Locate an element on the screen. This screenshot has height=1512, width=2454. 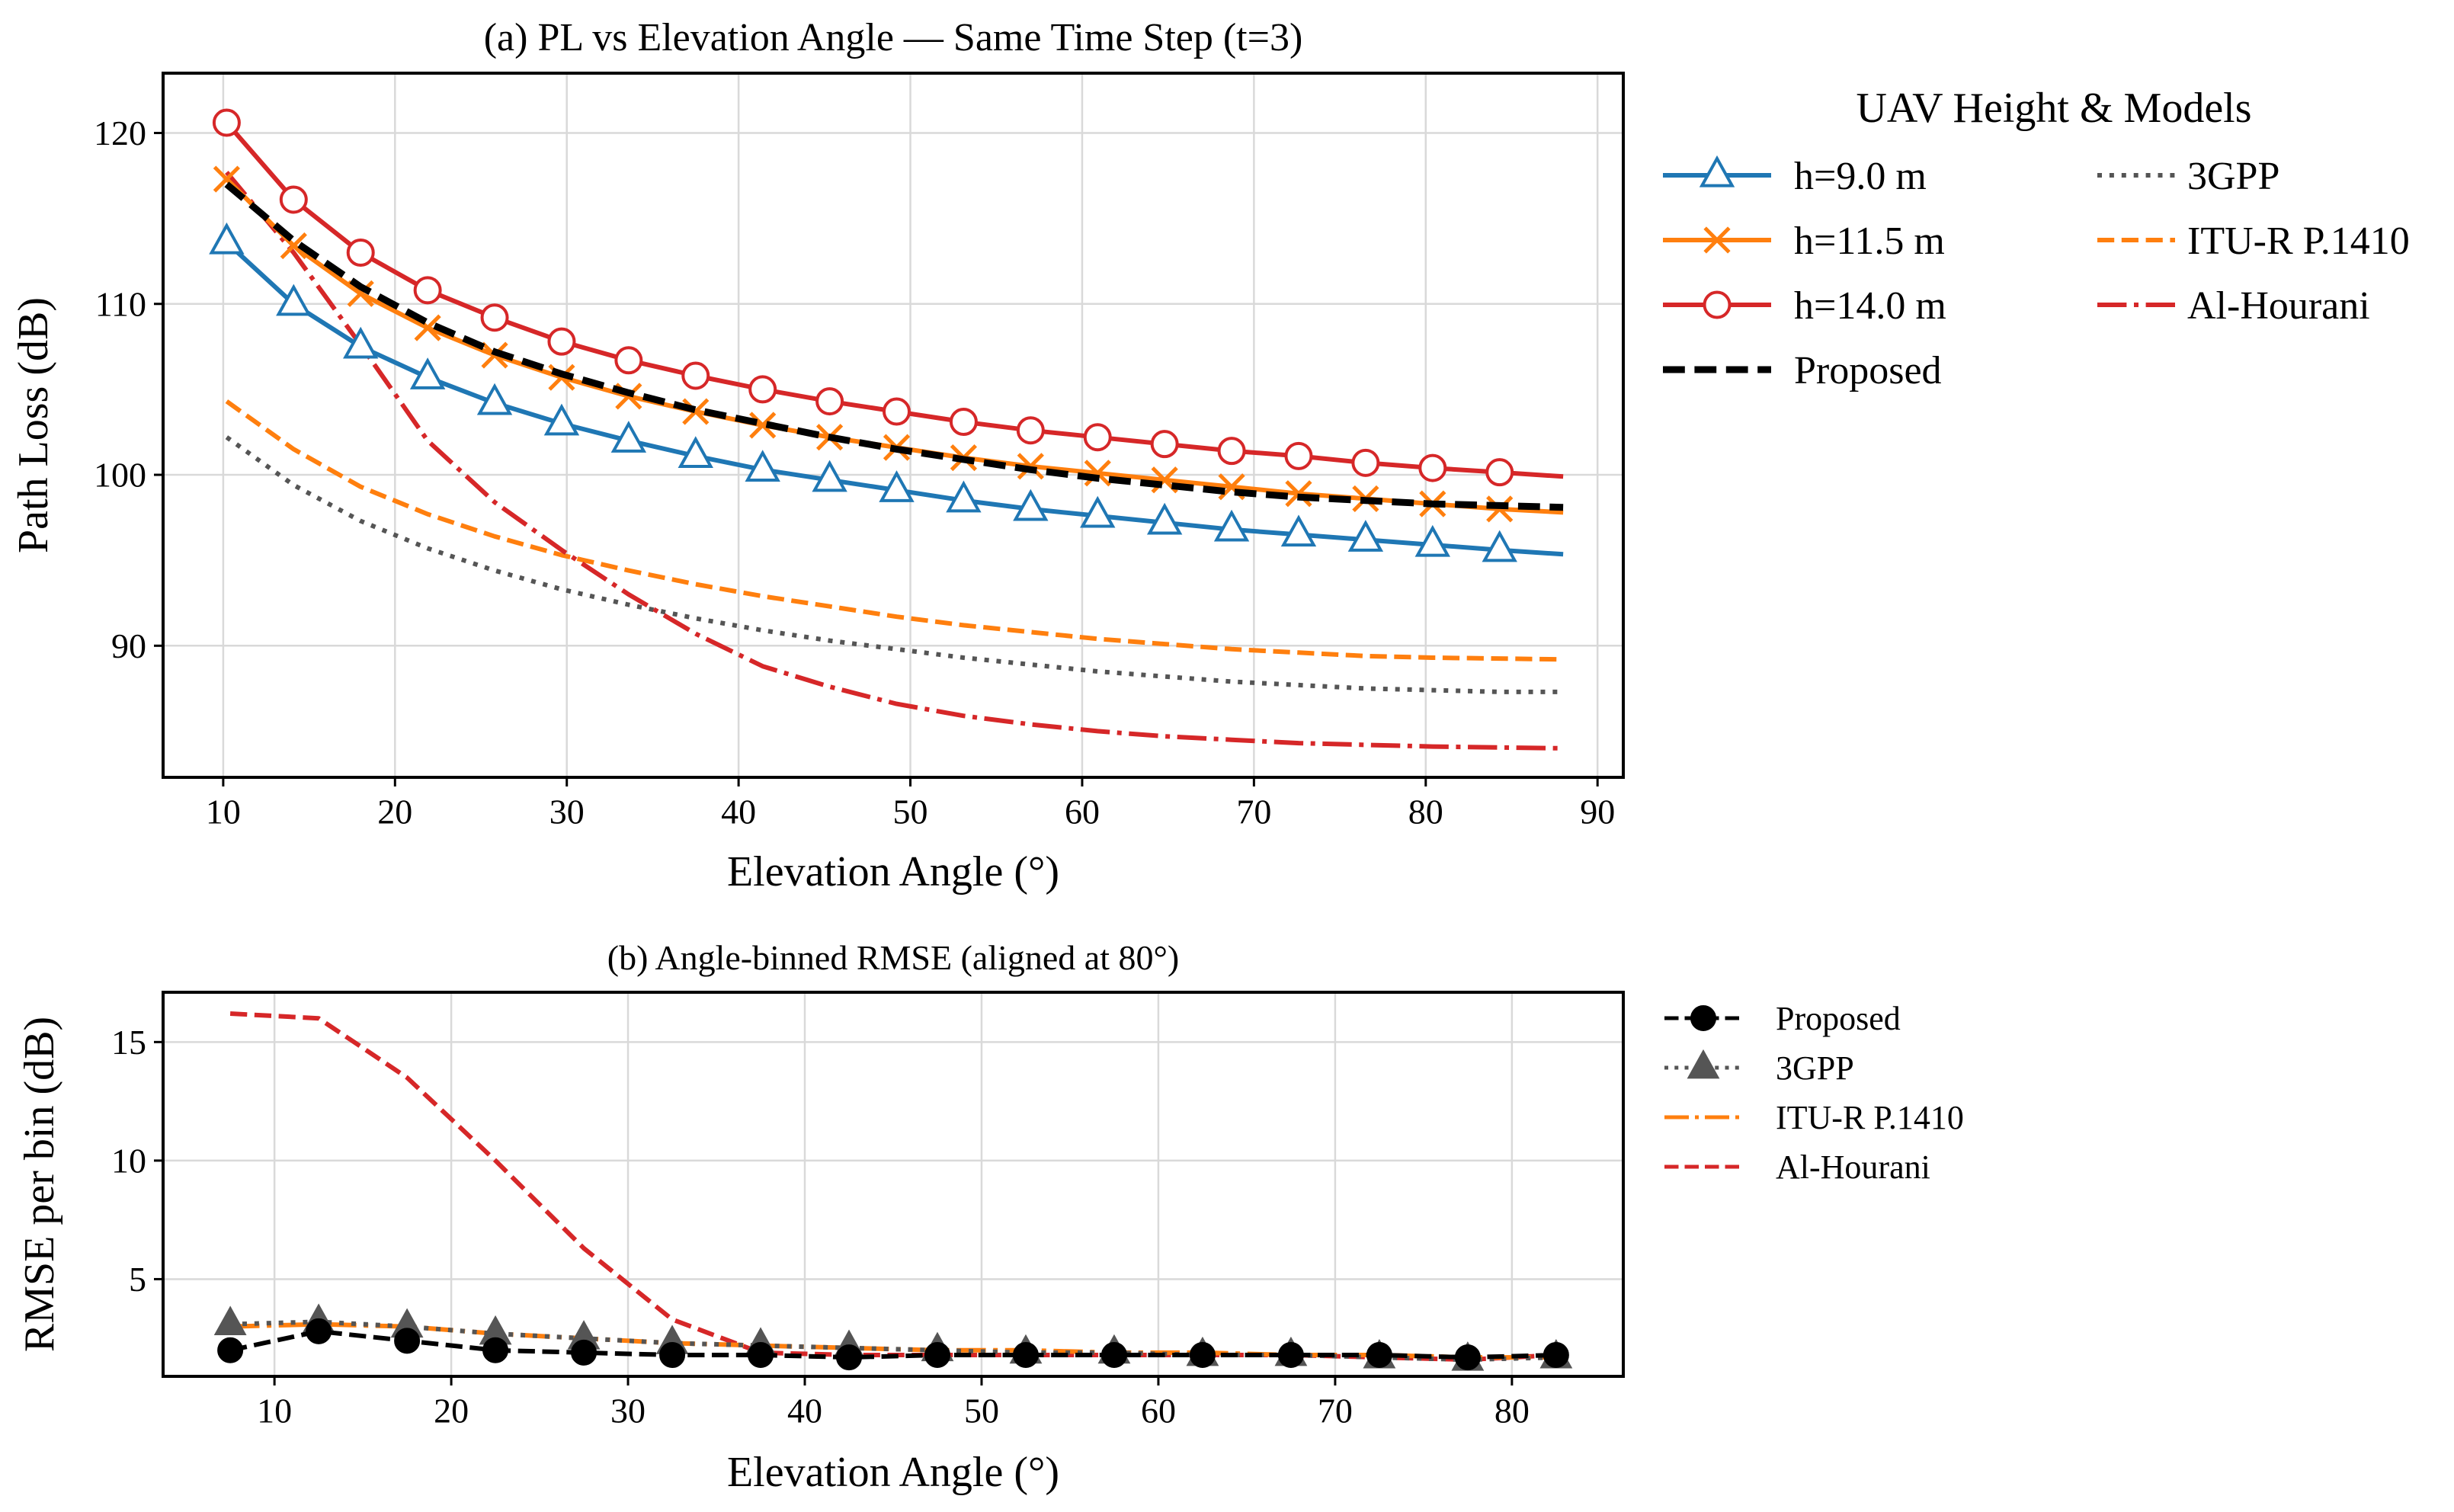
series-al-hourani is located at coordinates (893, 1187).